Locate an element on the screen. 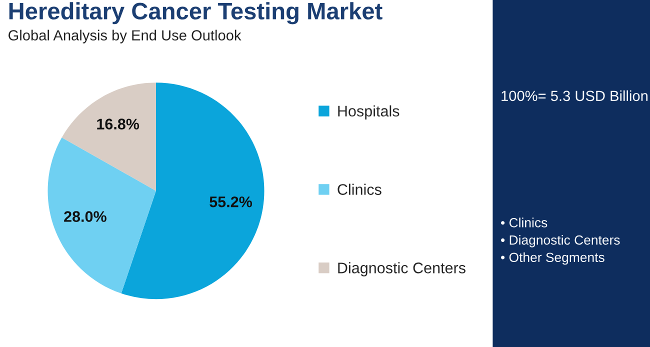  text: 100%= 5.3 USD Billion is located at coordinates (575, 96).